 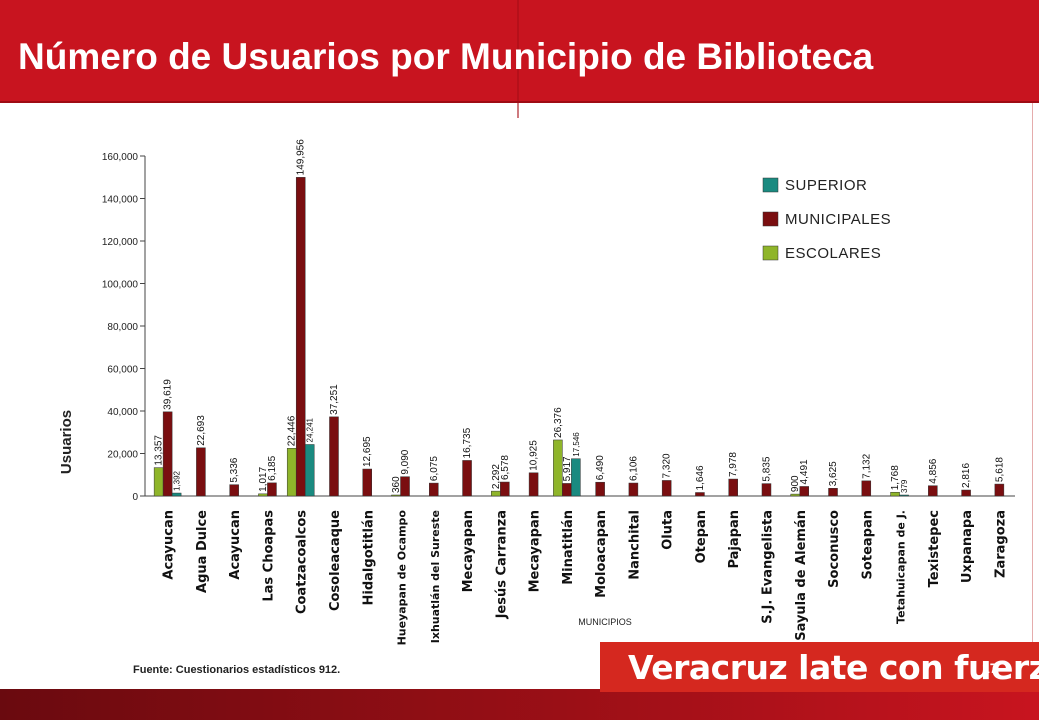 What do you see at coordinates (866, 465) in the screenshot?
I see `data-label: 7,132` at bounding box center [866, 465].